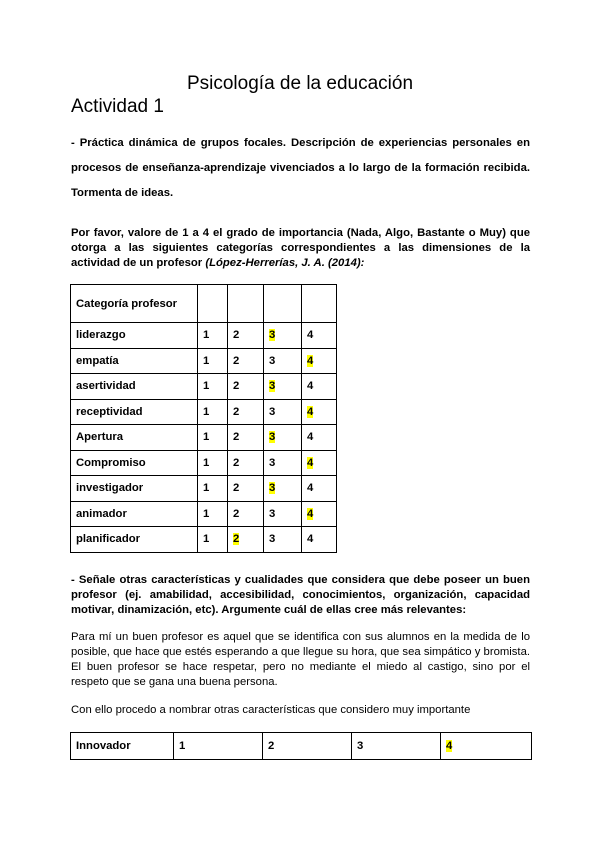 This screenshot has height=848, width=600. I want to click on citation: (López-Herrerías, J. A. (2014):, so click(285, 263).